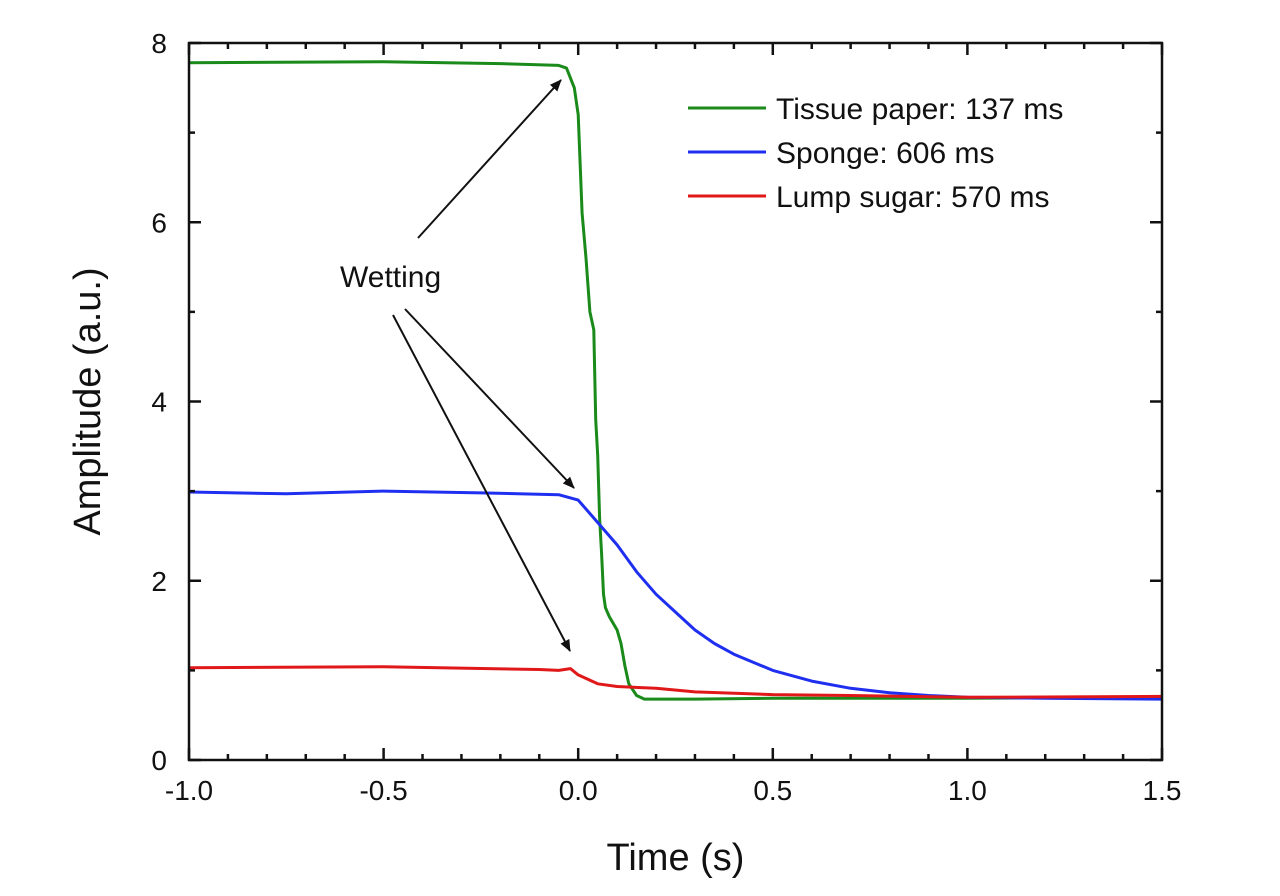  What do you see at coordinates (578, 790) in the screenshot?
I see `x-tick-label: 0.0` at bounding box center [578, 790].